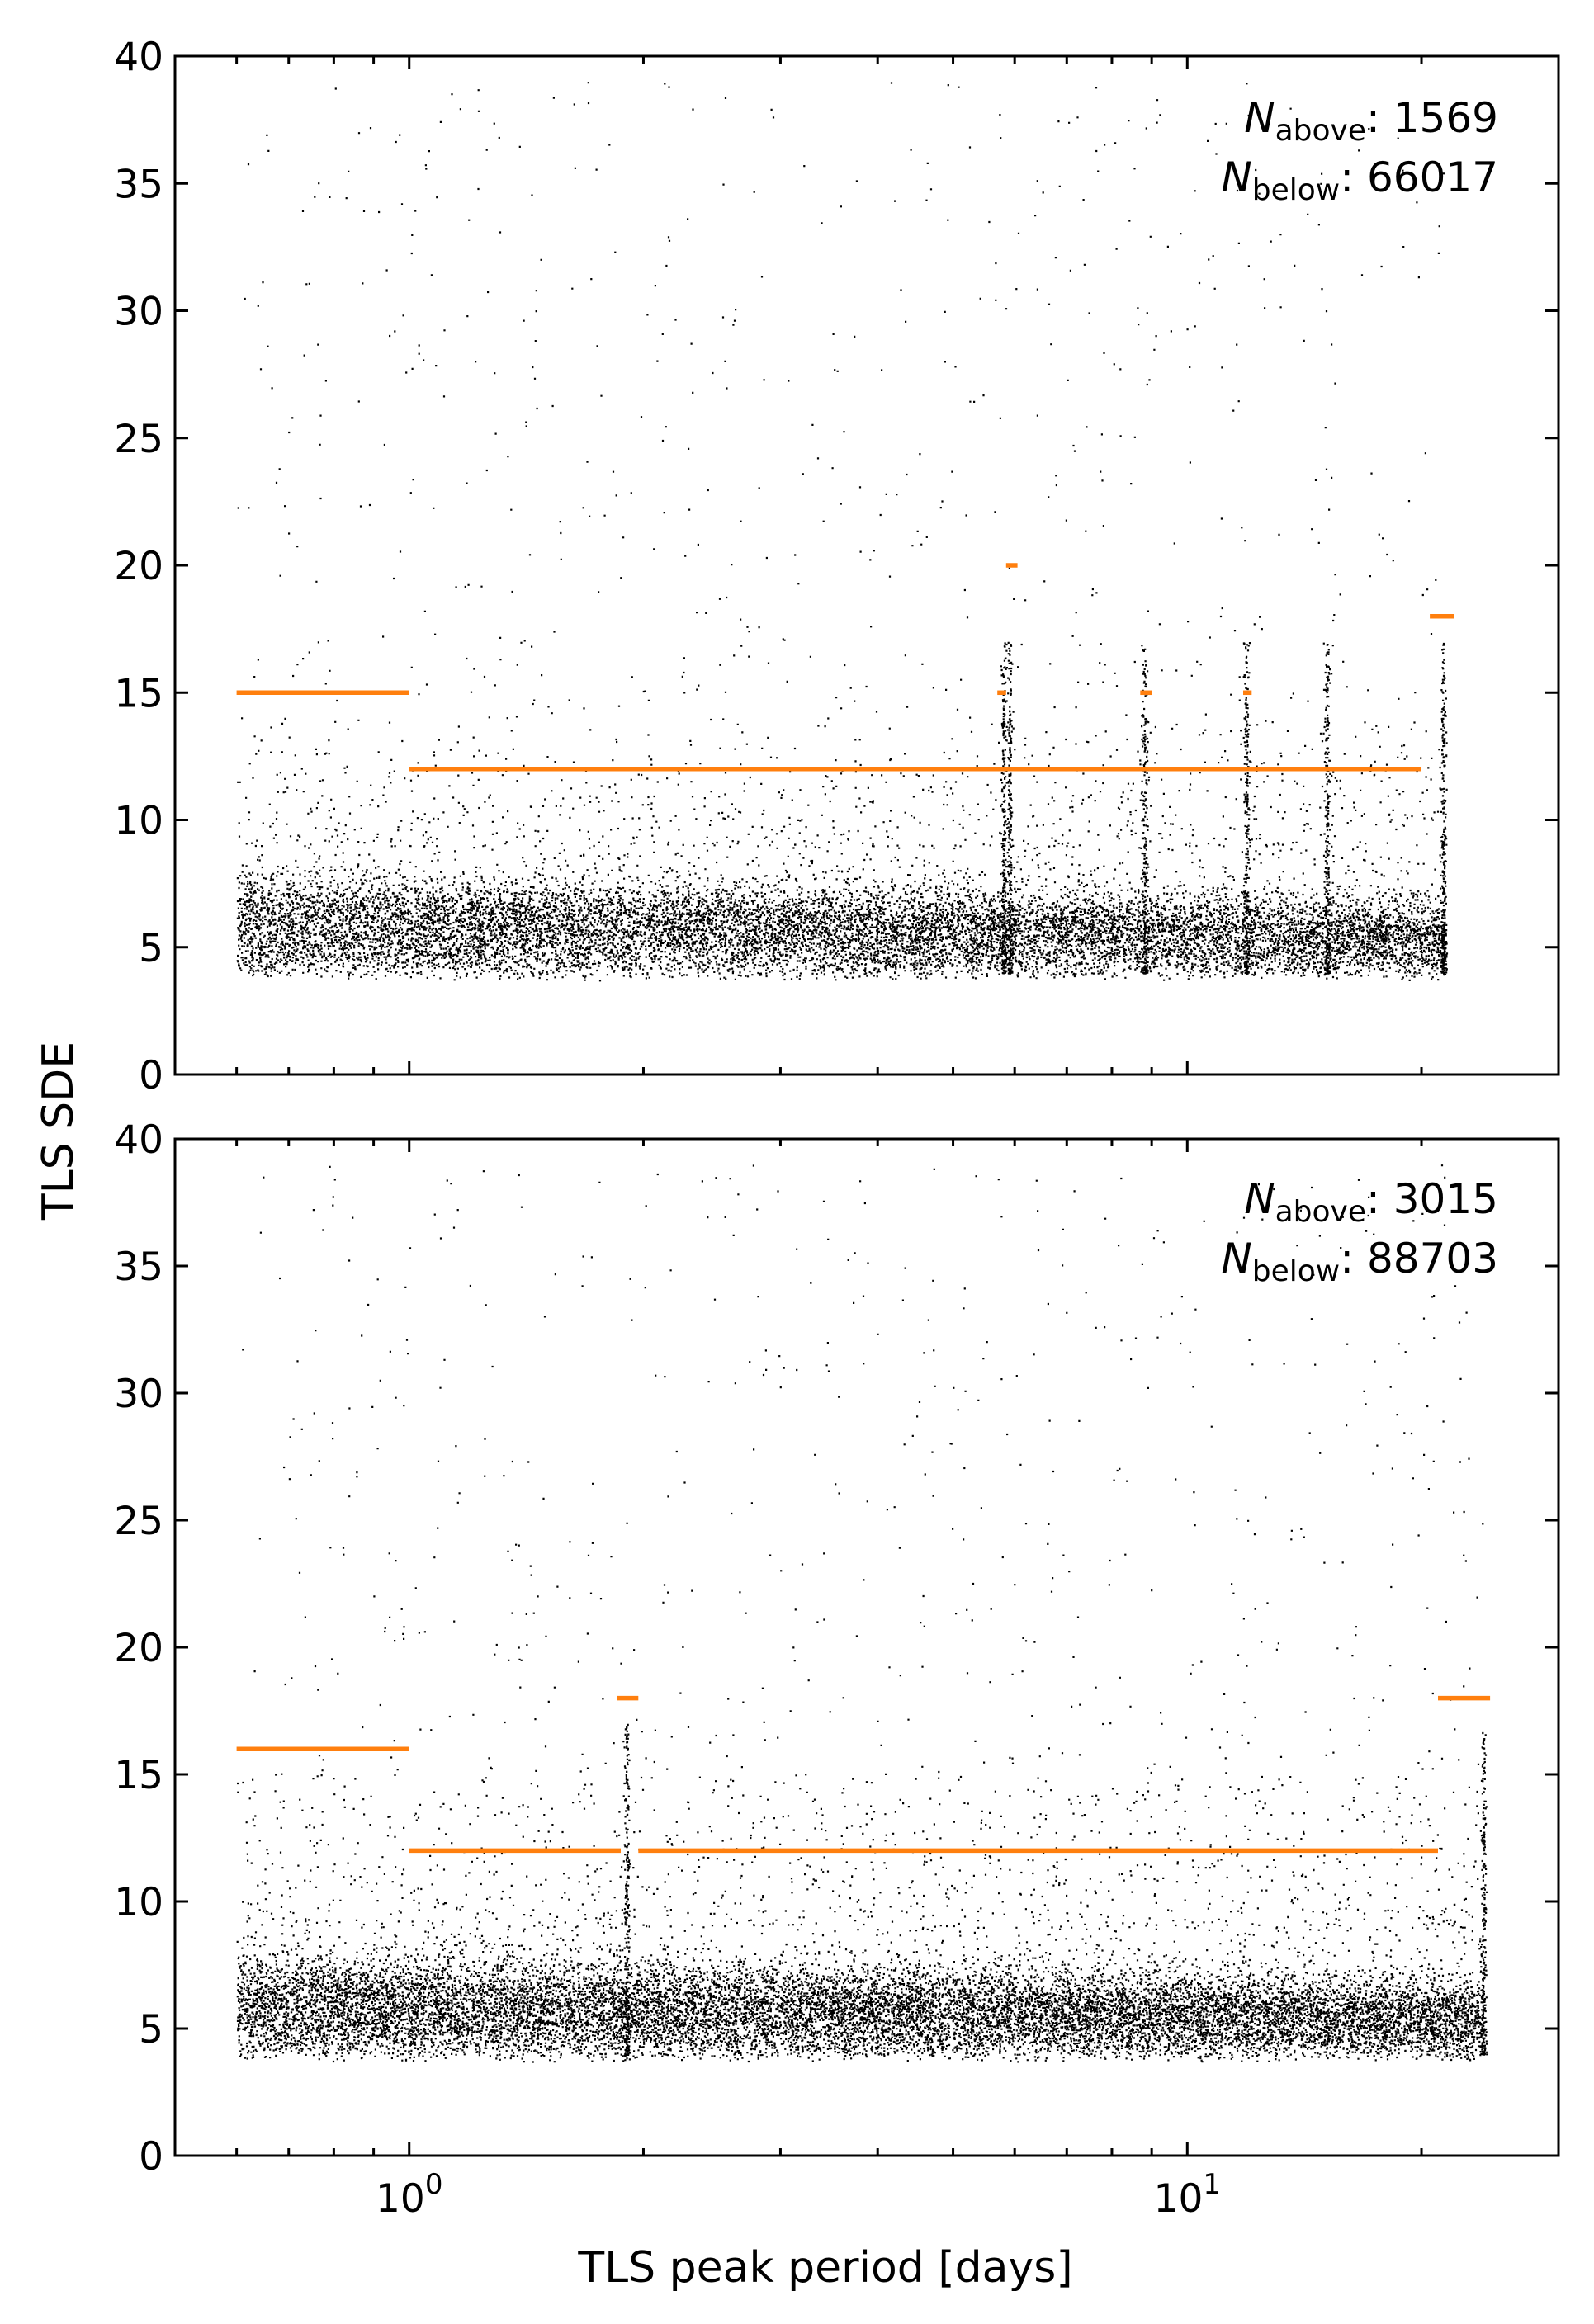 The image size is (1594, 2324). Describe the element at coordinates (845, 667) in the screenshot. I see `top-threshold-lines` at that location.